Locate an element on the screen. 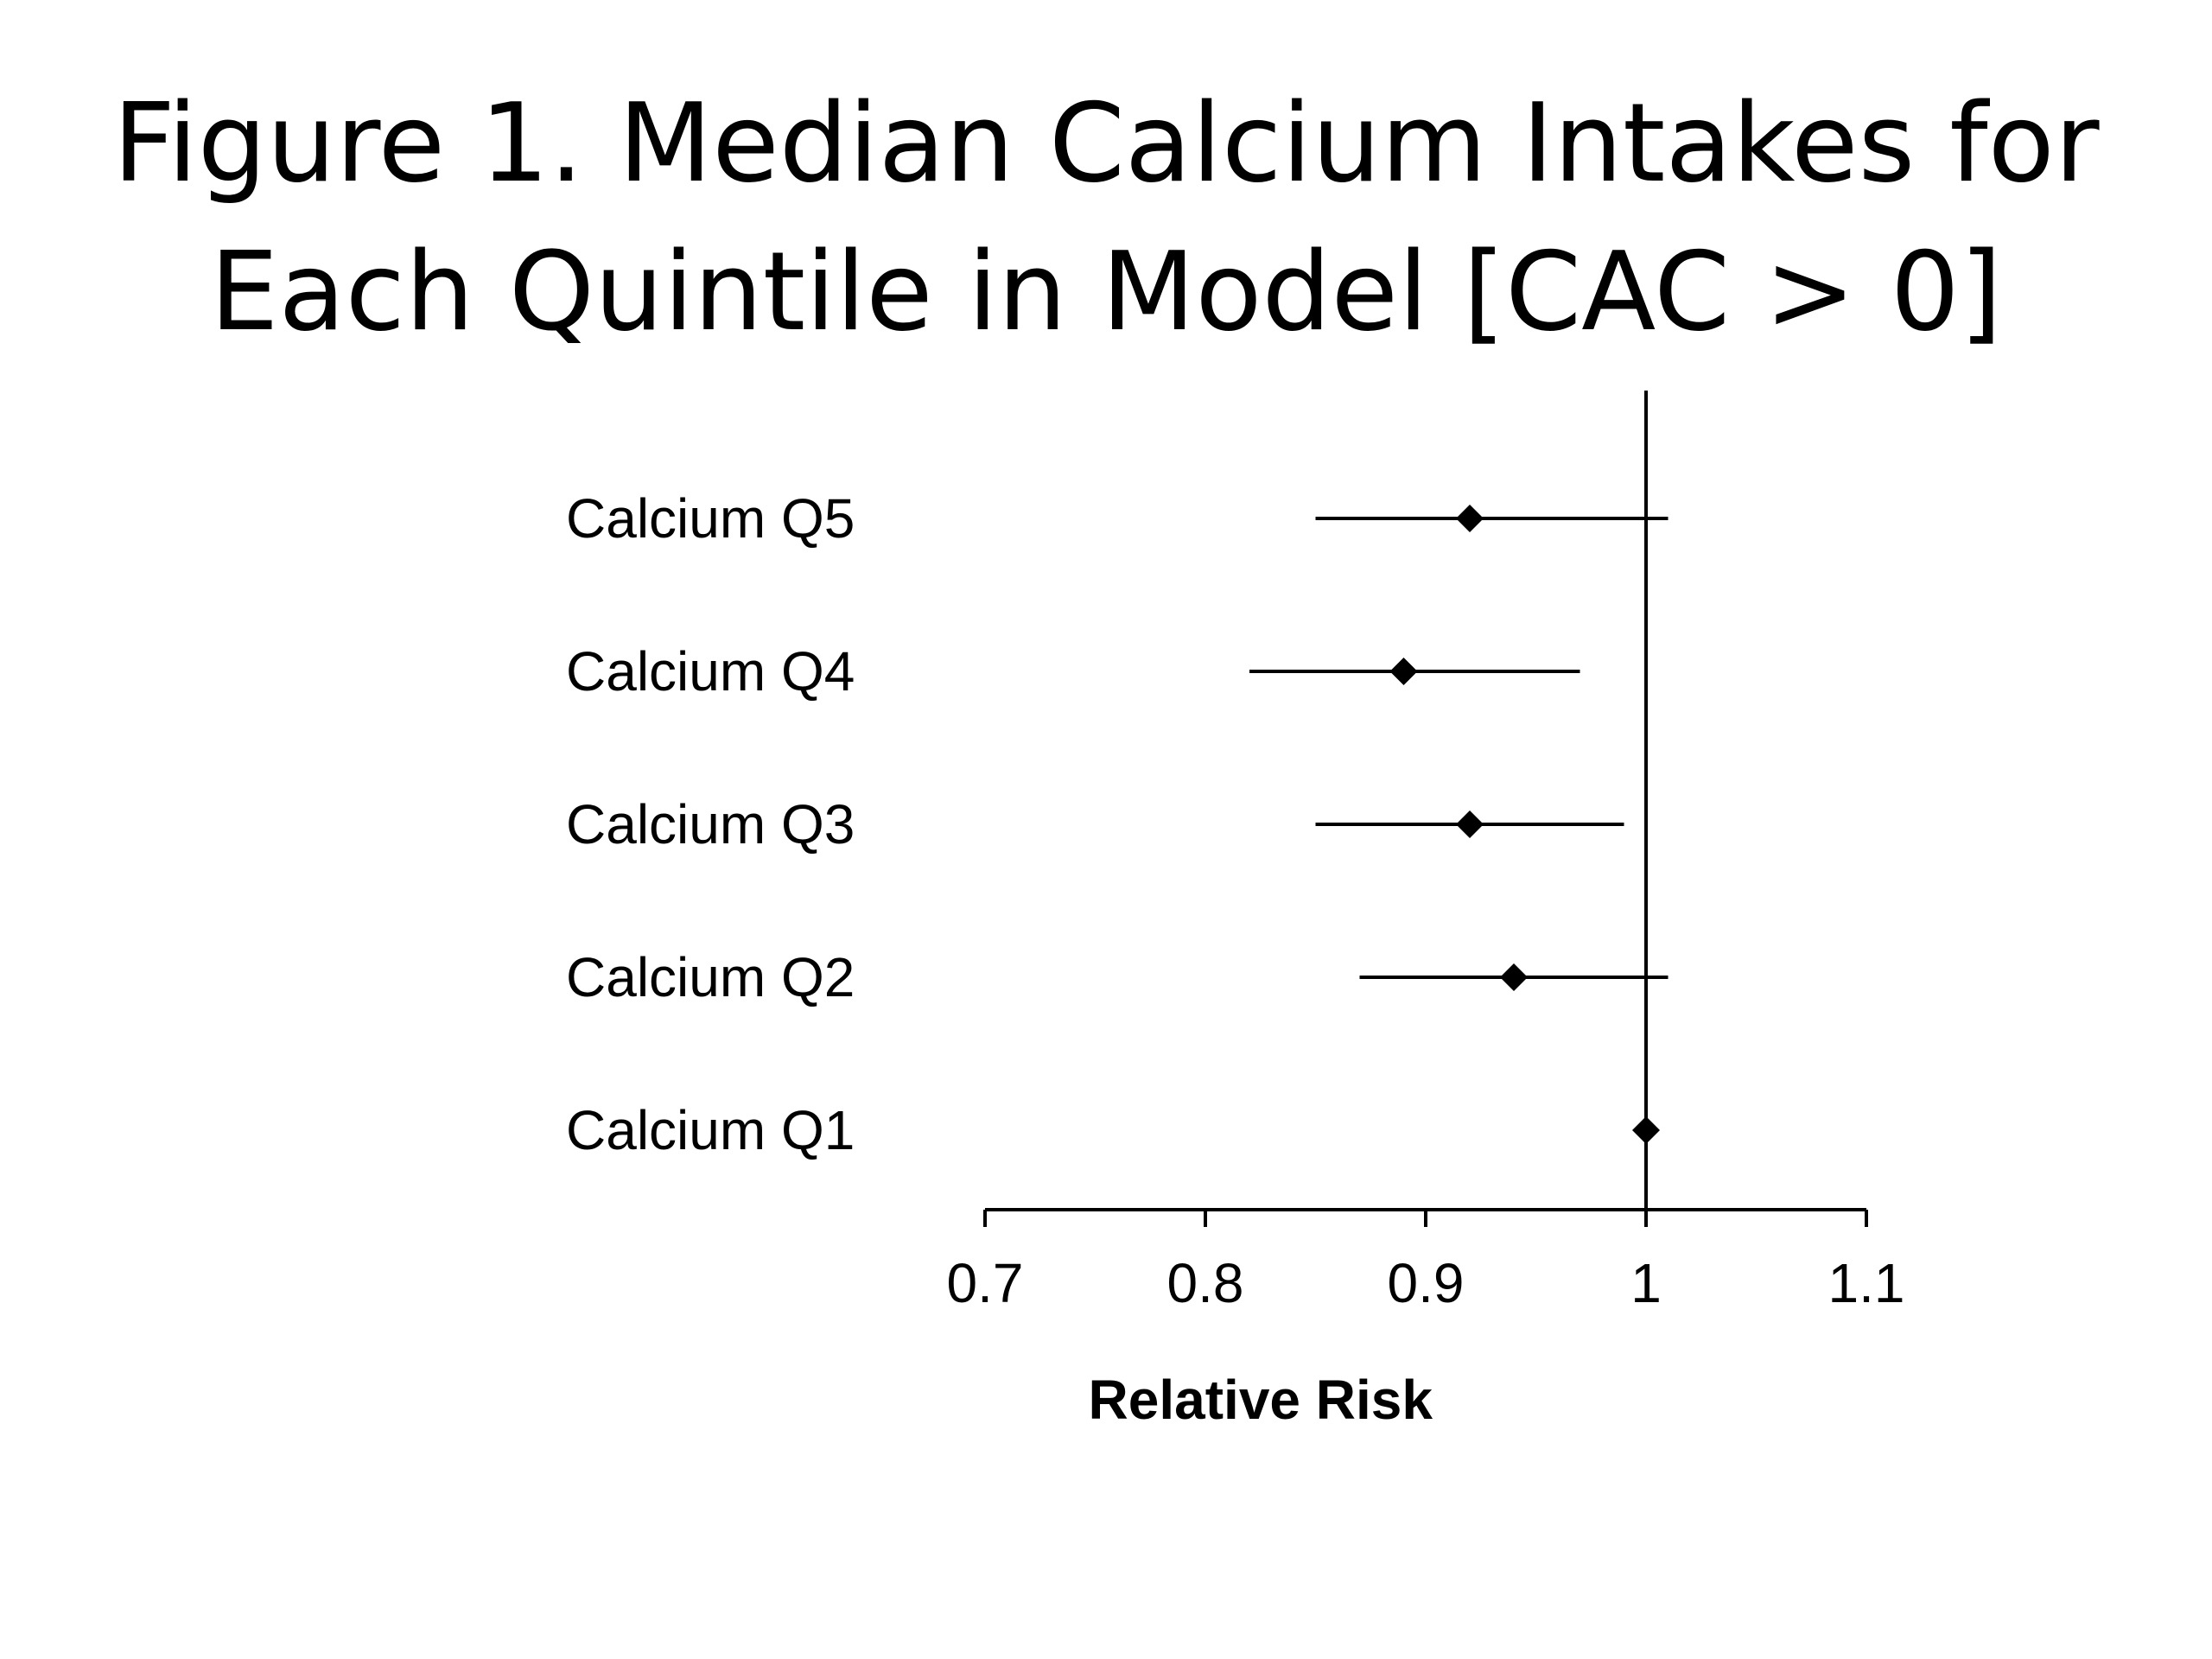 This screenshot has height=1659, width=2212. x-tick-label: 0.9 is located at coordinates (1426, 1283).